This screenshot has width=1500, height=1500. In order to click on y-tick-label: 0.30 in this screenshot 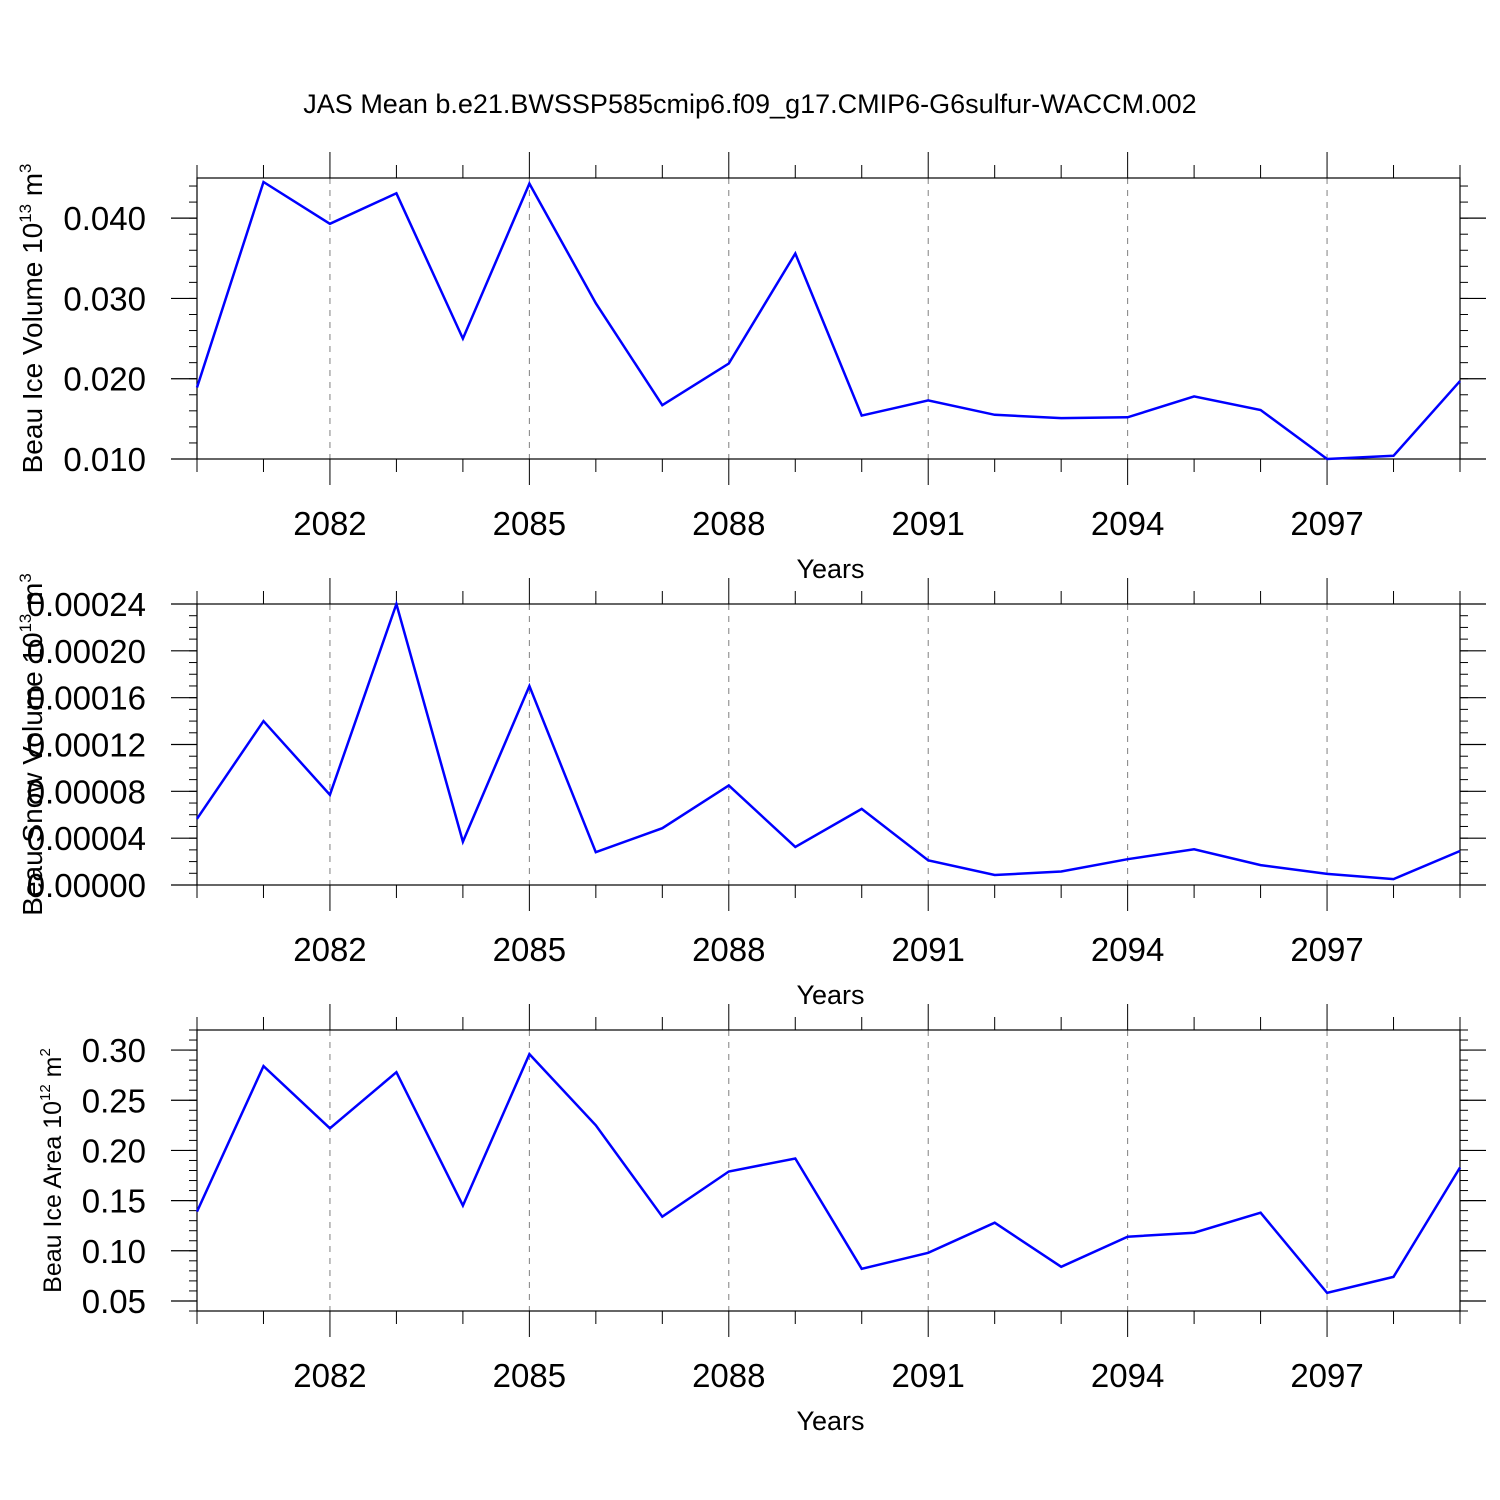, I will do `click(114, 1050)`.